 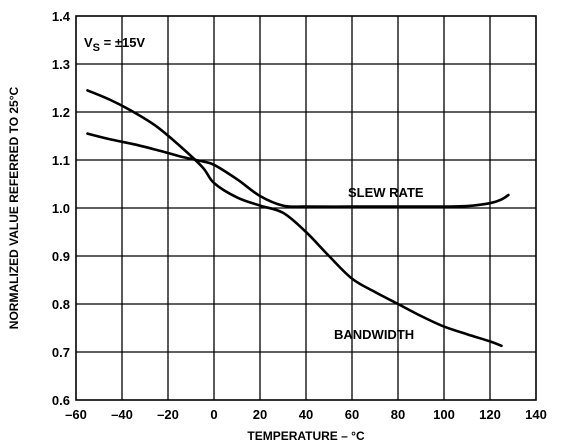 I want to click on y-tick-label: 1.3, so click(x=61, y=64).